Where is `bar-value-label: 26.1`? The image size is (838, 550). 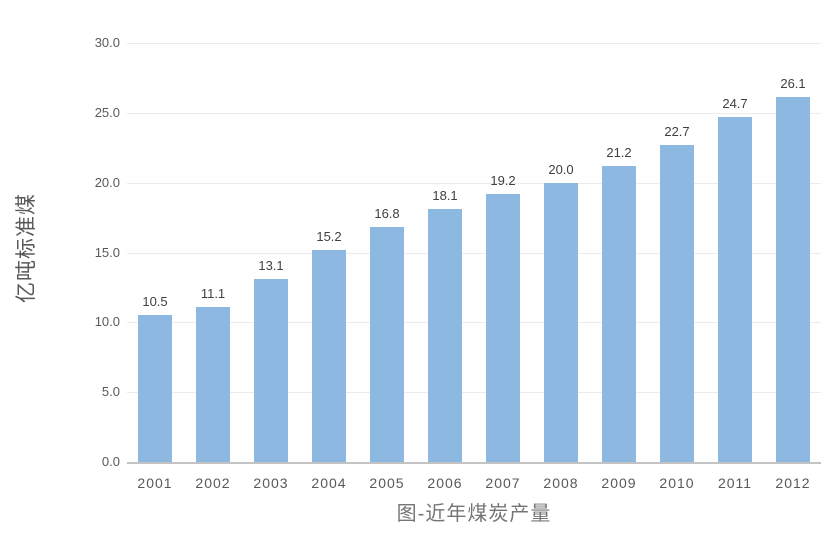 bar-value-label: 26.1 is located at coordinates (793, 84).